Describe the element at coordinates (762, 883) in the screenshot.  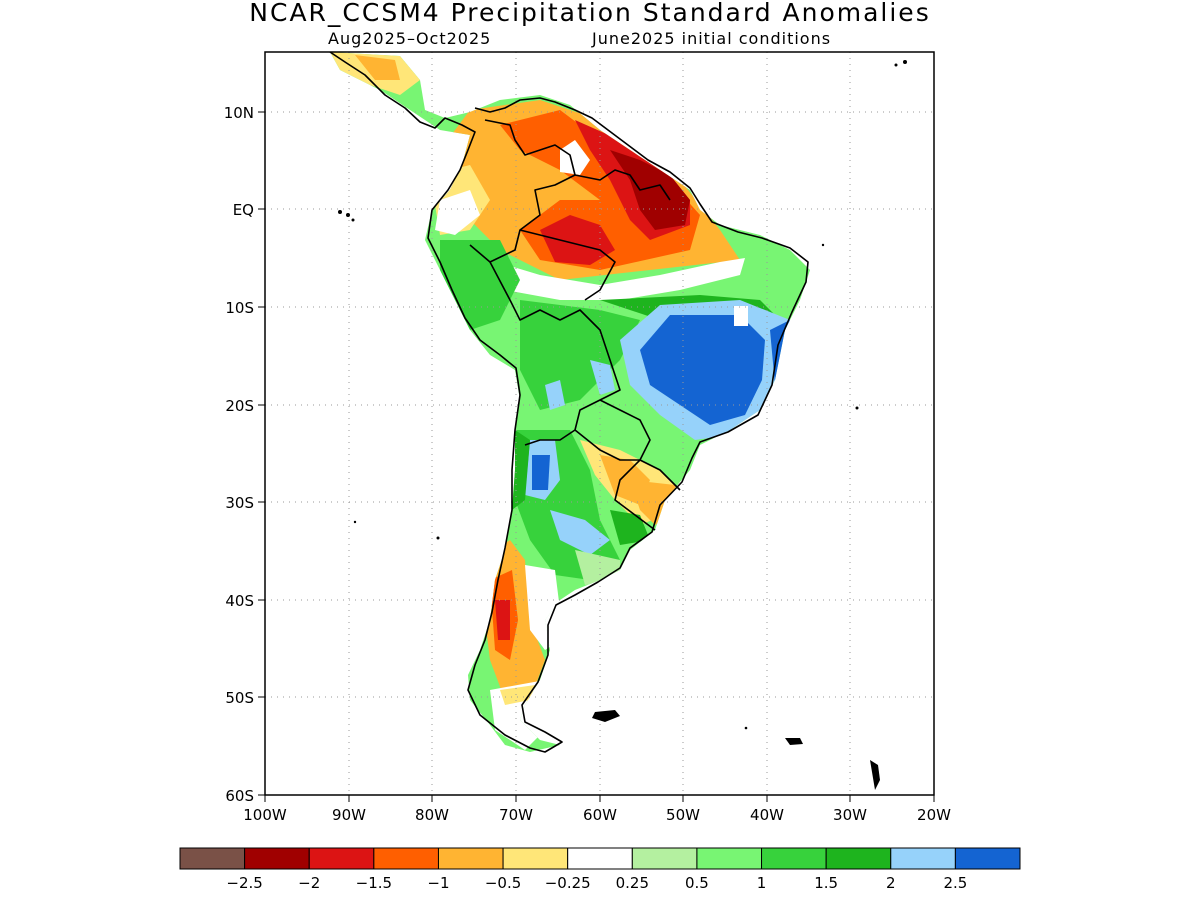
I see `colorbar-label: 1` at that location.